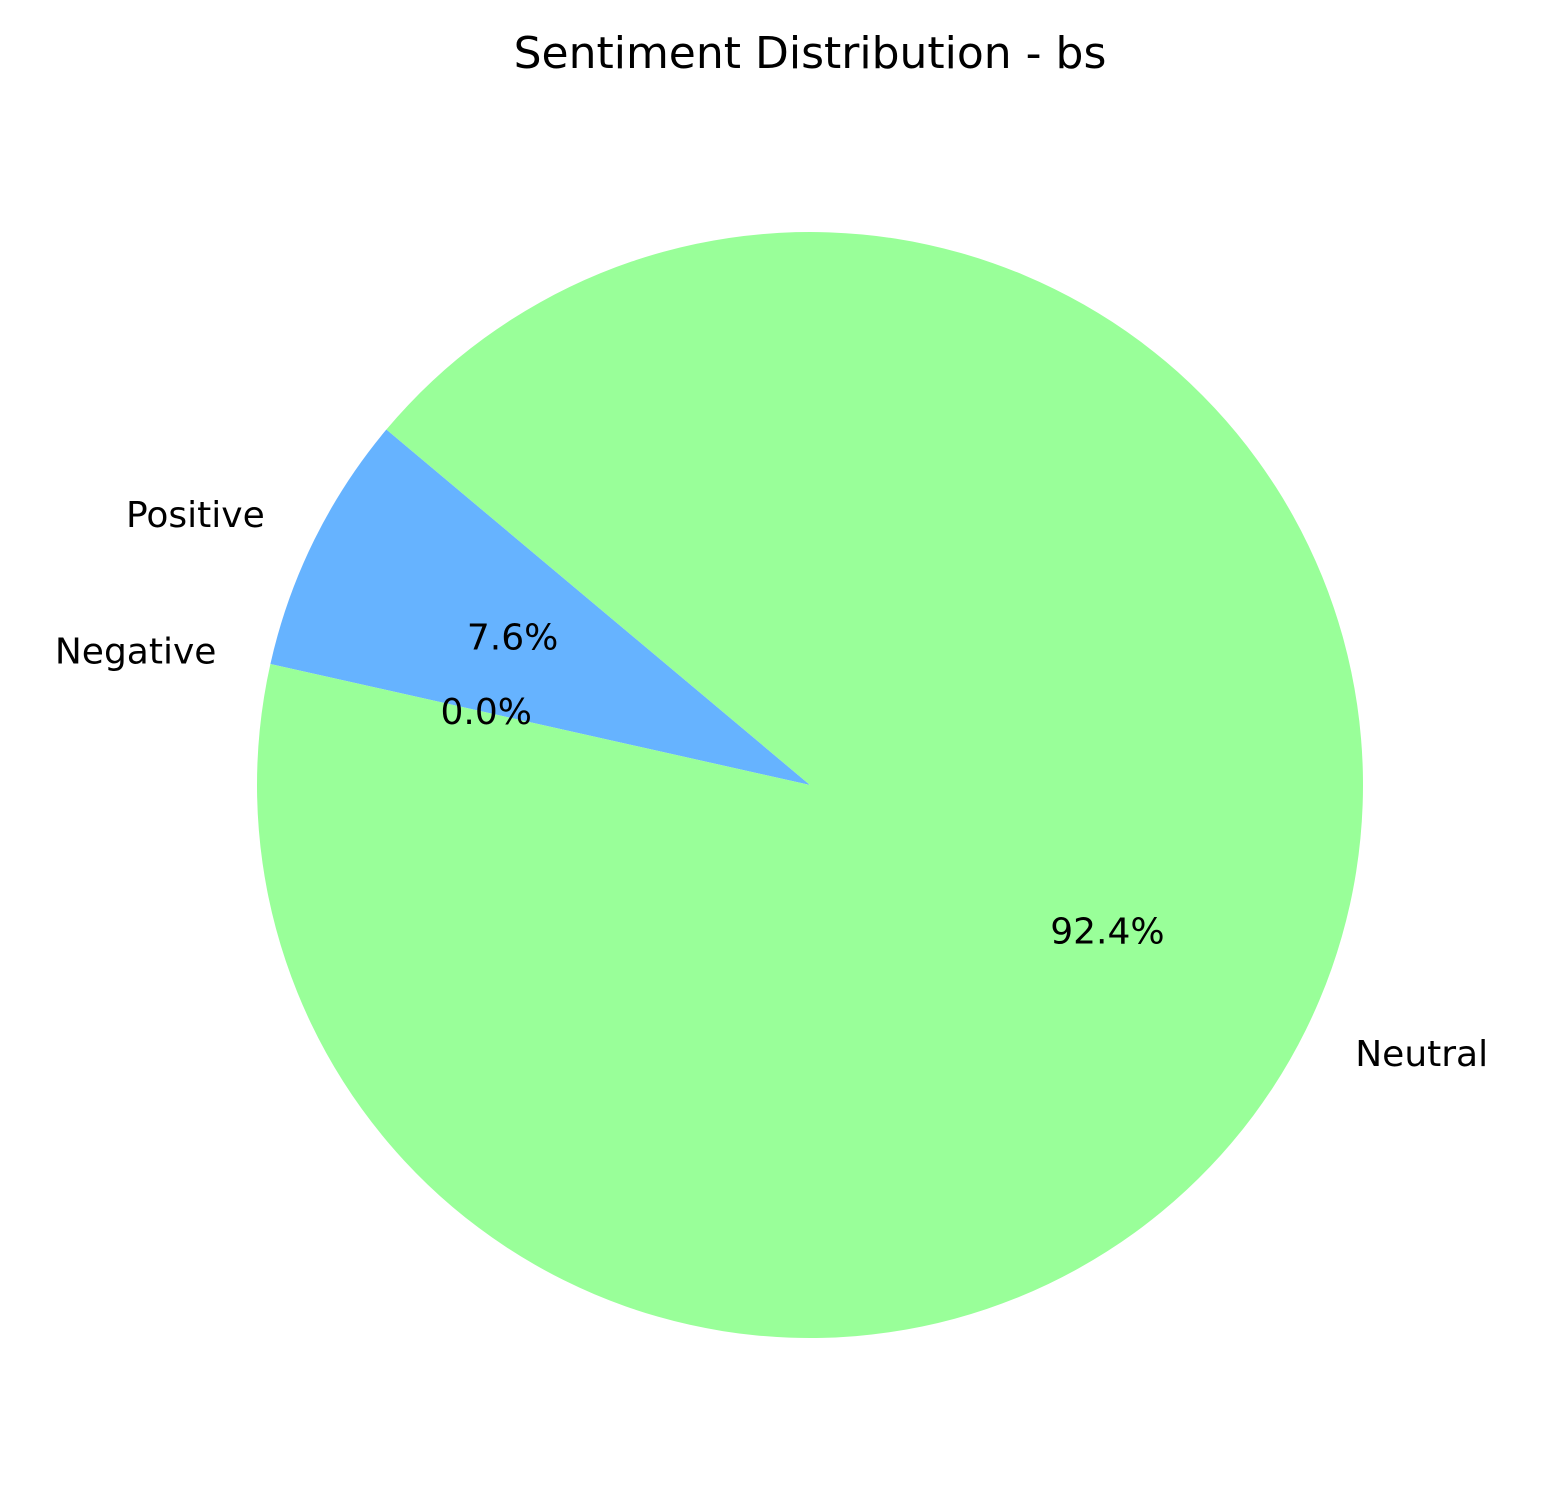 This screenshot has width=1541, height=1509. What do you see at coordinates (486, 712) in the screenshot?
I see `slice-pct-negative: 0.0%` at bounding box center [486, 712].